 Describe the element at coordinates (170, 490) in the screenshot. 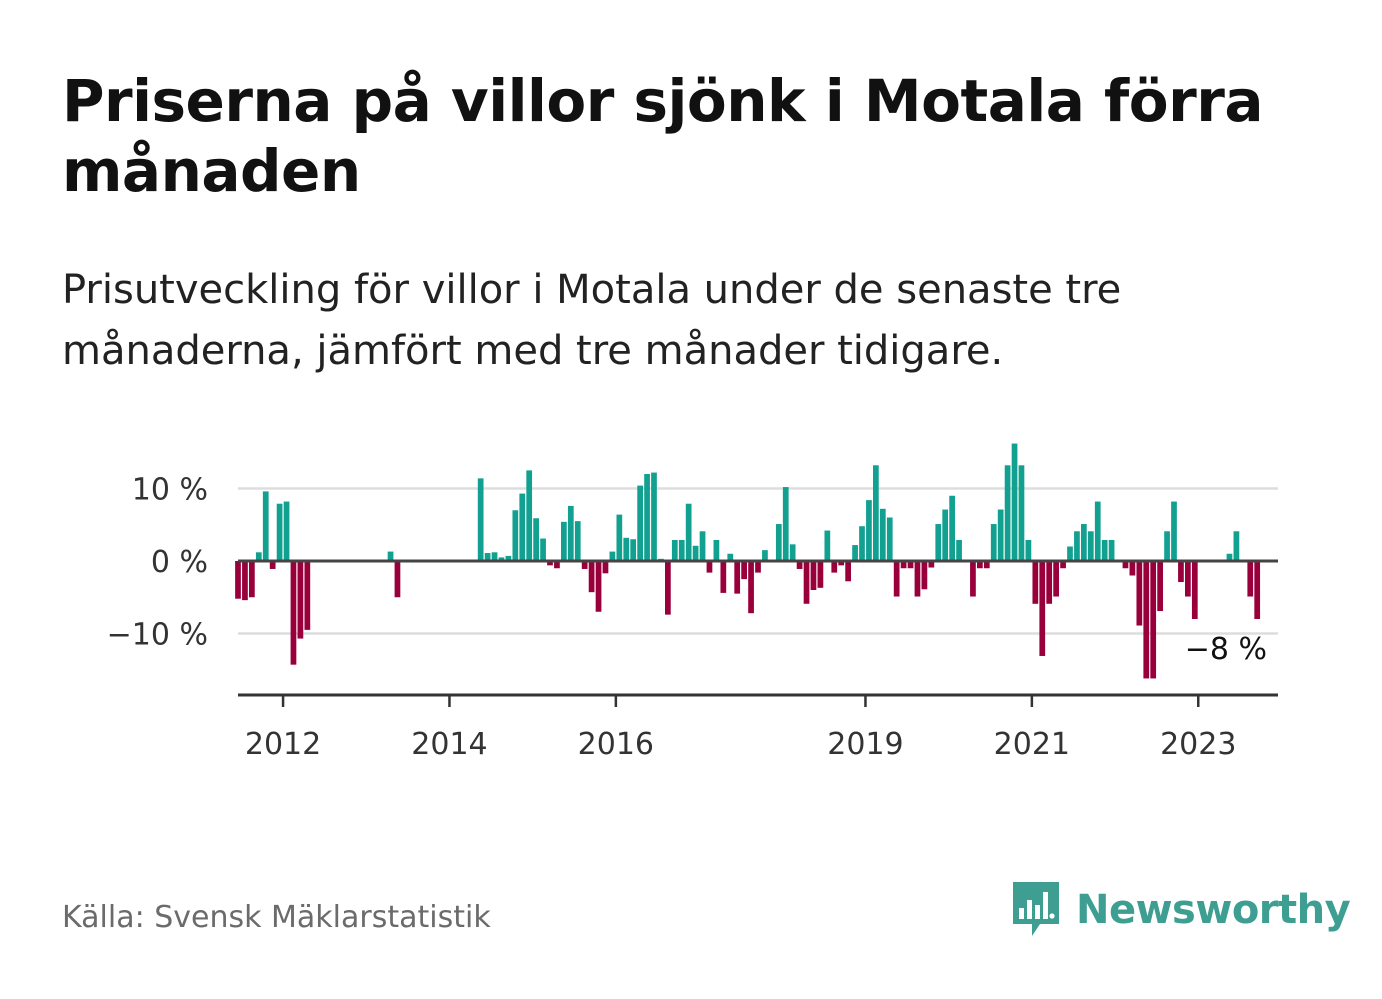

I see `y-tick-label: 10 %` at that location.